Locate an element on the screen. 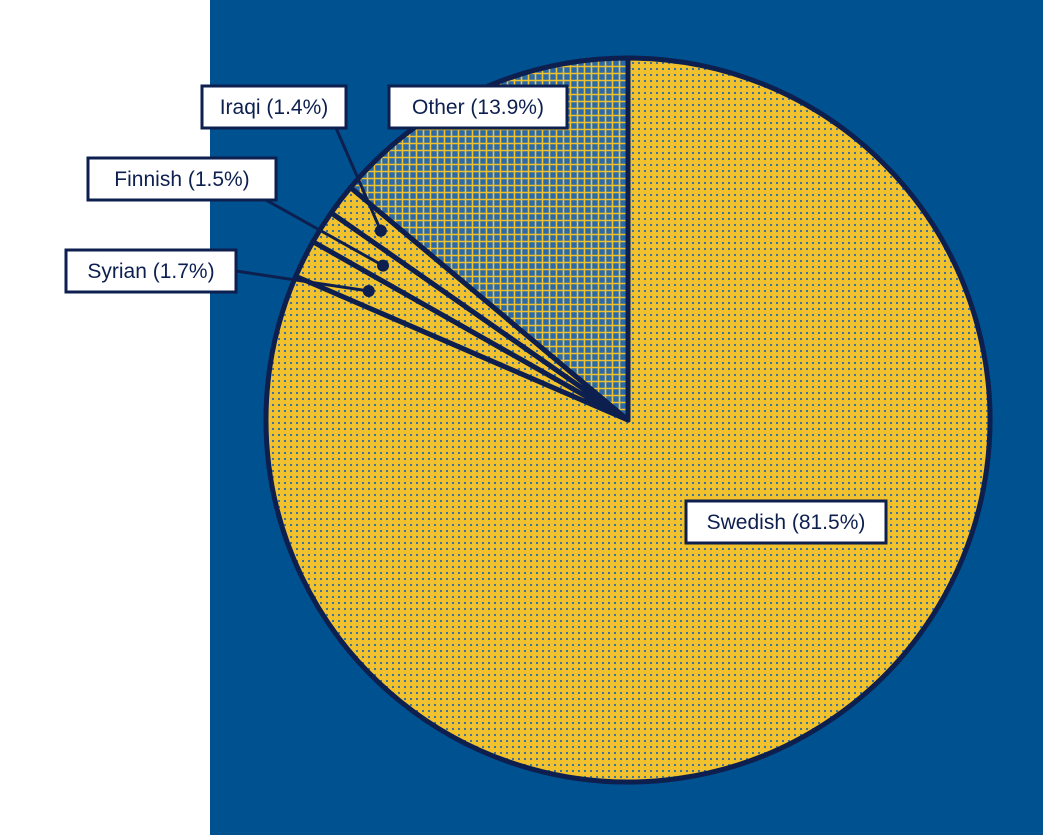  pie-label-swedish: Swedish (81.5%) is located at coordinates (786, 522).